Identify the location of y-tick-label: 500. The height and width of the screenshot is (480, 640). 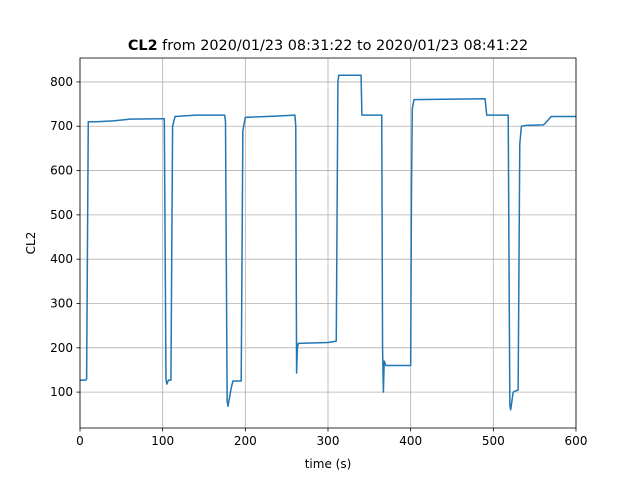
(61, 215).